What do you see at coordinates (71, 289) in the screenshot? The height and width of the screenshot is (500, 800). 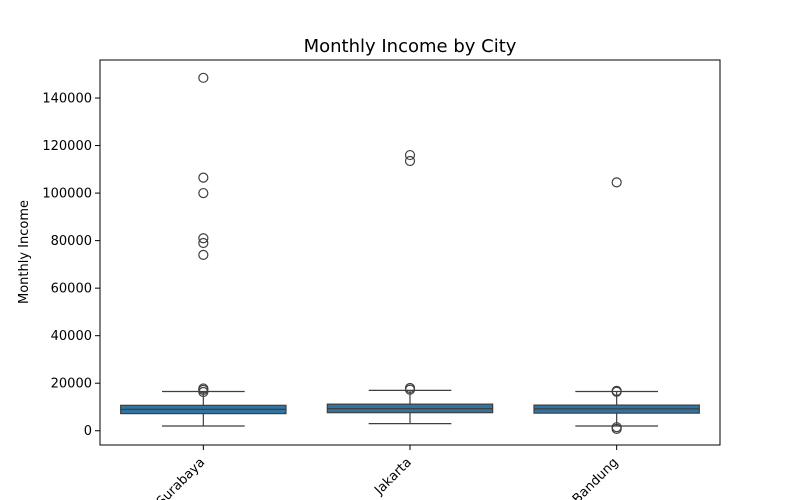 I see `y-tick-label: 60000` at bounding box center [71, 289].